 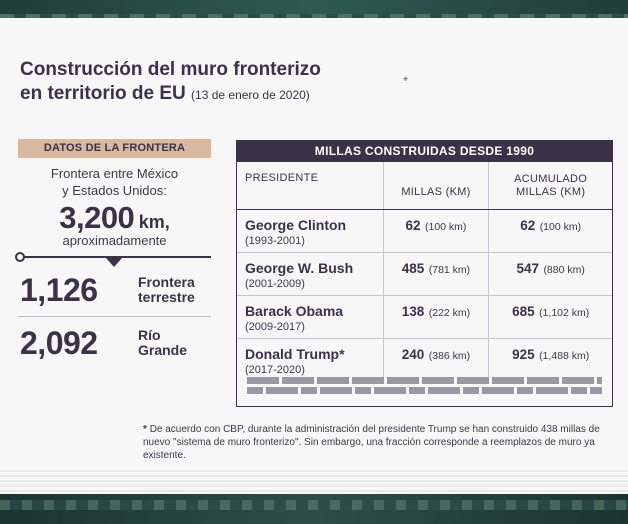 I want to click on line-end-dot-icon, so click(x=20, y=257).